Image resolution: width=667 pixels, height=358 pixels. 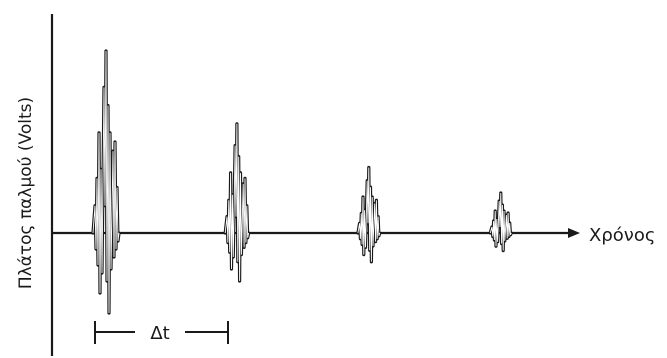 I want to click on interval-label: Δt, so click(x=159, y=333).